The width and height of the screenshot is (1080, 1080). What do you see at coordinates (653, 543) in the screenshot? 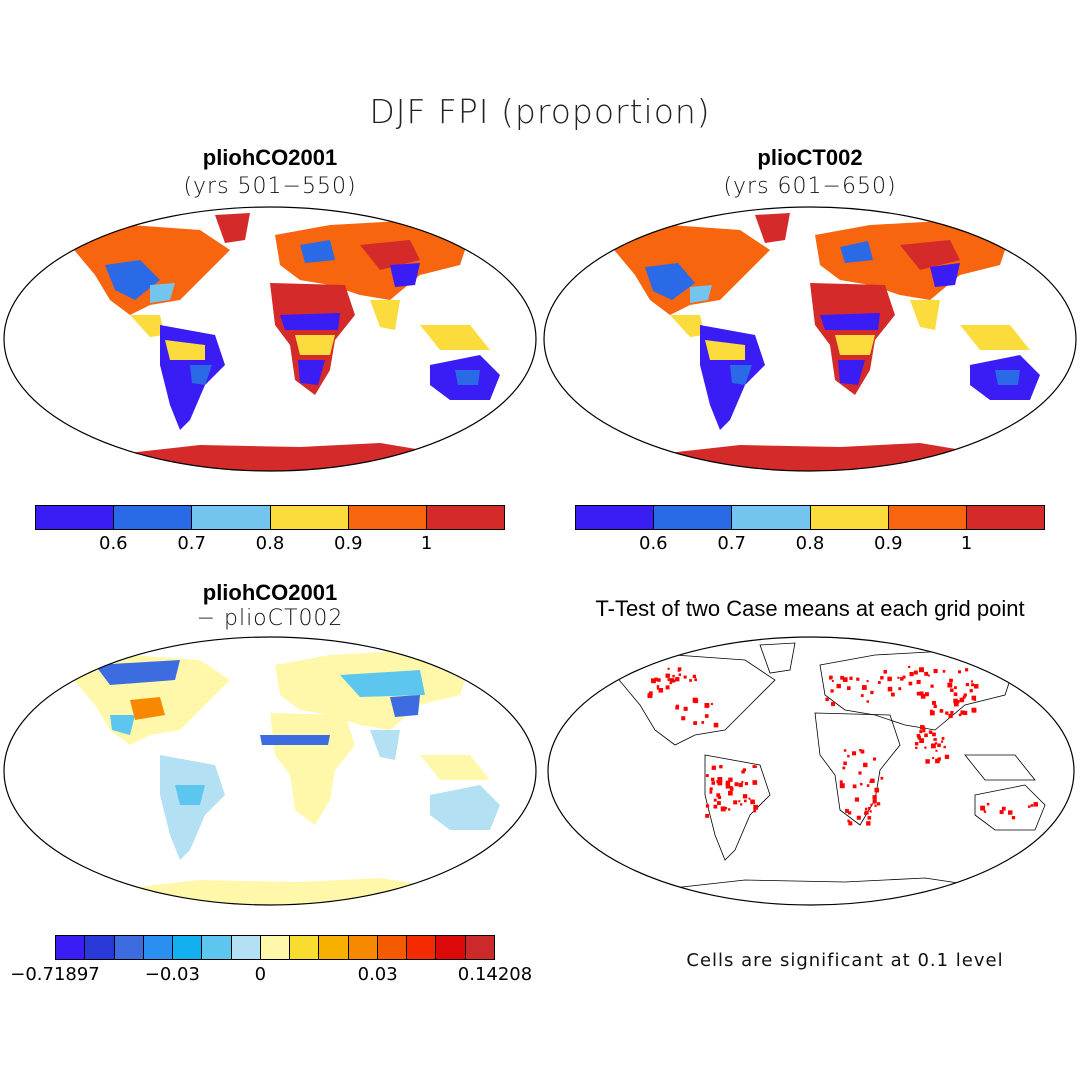
I see `colorbar-tick-label: 0.6` at bounding box center [653, 543].